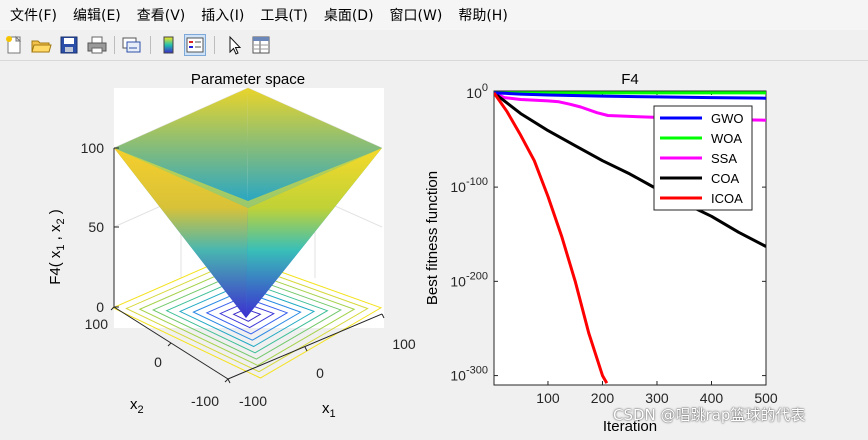 This screenshot has width=868, height=440. What do you see at coordinates (551, 238) in the screenshot?
I see `series-line-icoa` at bounding box center [551, 238].